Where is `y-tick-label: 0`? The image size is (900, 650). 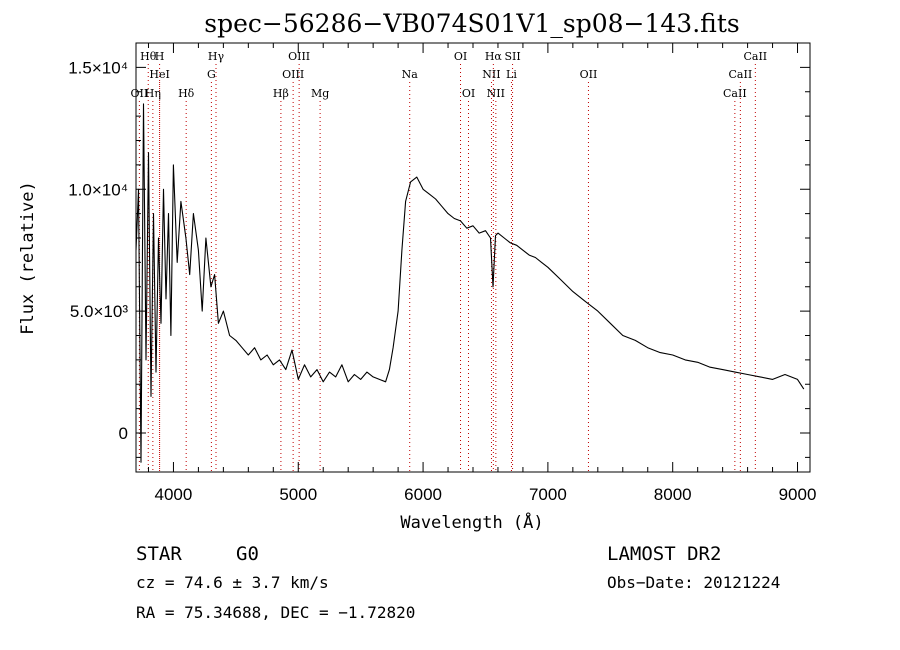
y-tick-label: 0 is located at coordinates (123, 433).